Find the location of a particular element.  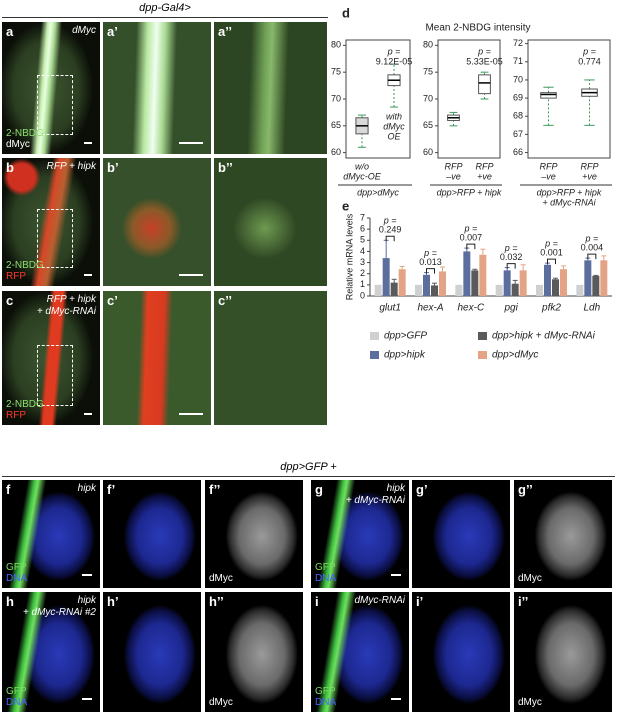

stain: RFP is located at coordinates (16, 415).